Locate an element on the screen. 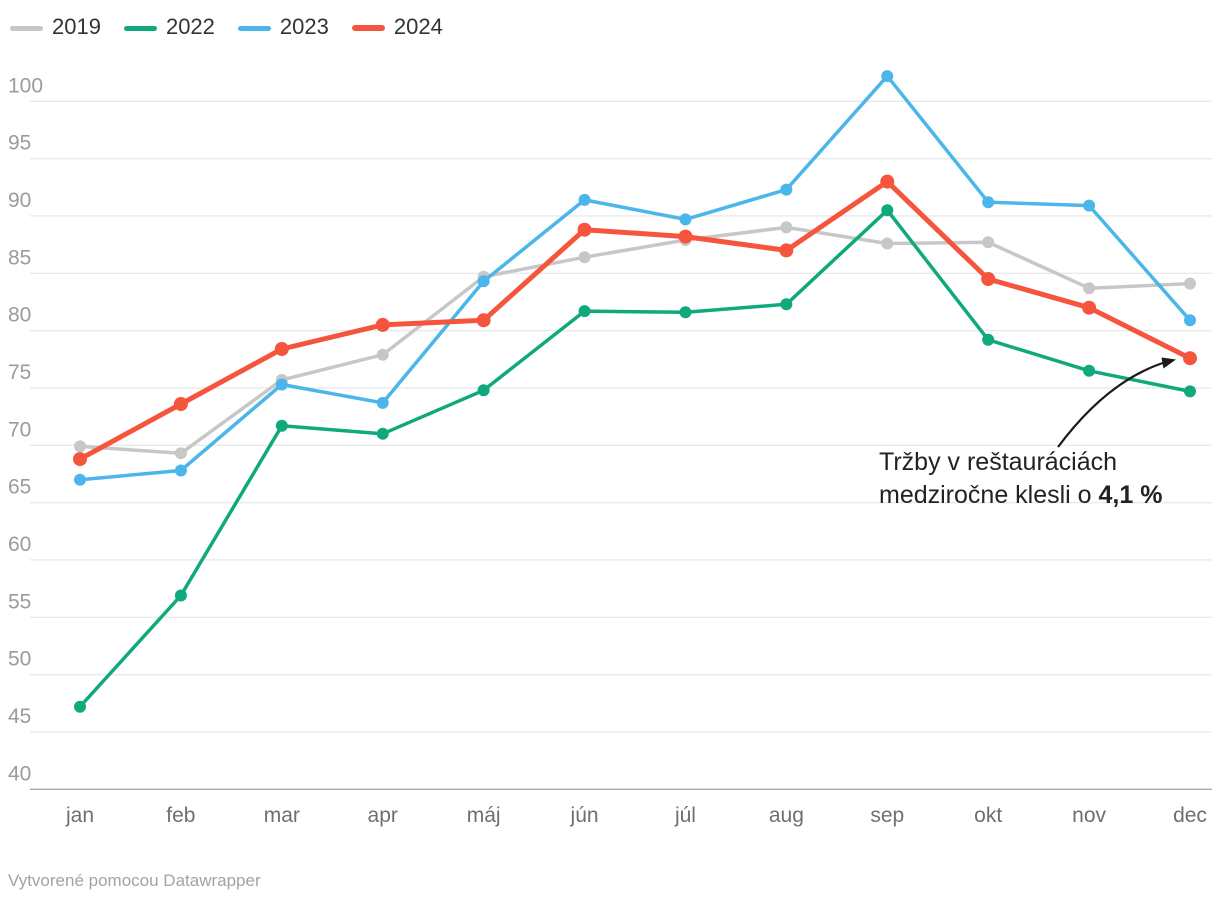  data-point-2024-jan is located at coordinates (80, 459).